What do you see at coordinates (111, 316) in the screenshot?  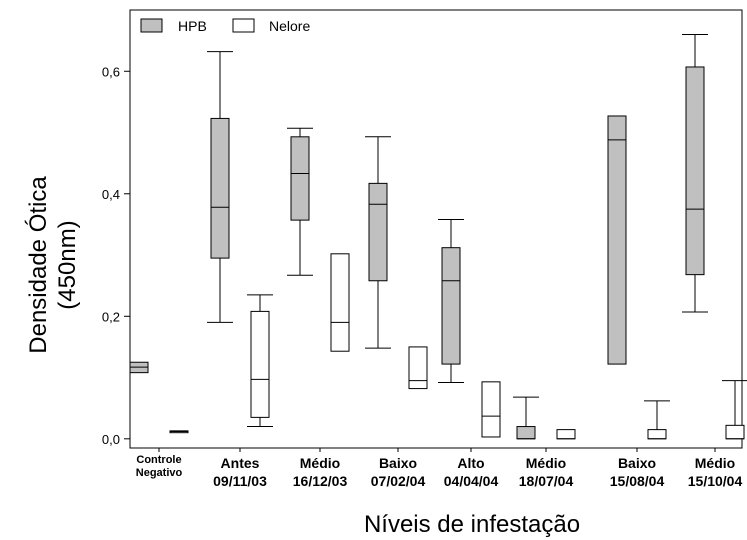 I see `y-tick-label: 0,2` at bounding box center [111, 316].